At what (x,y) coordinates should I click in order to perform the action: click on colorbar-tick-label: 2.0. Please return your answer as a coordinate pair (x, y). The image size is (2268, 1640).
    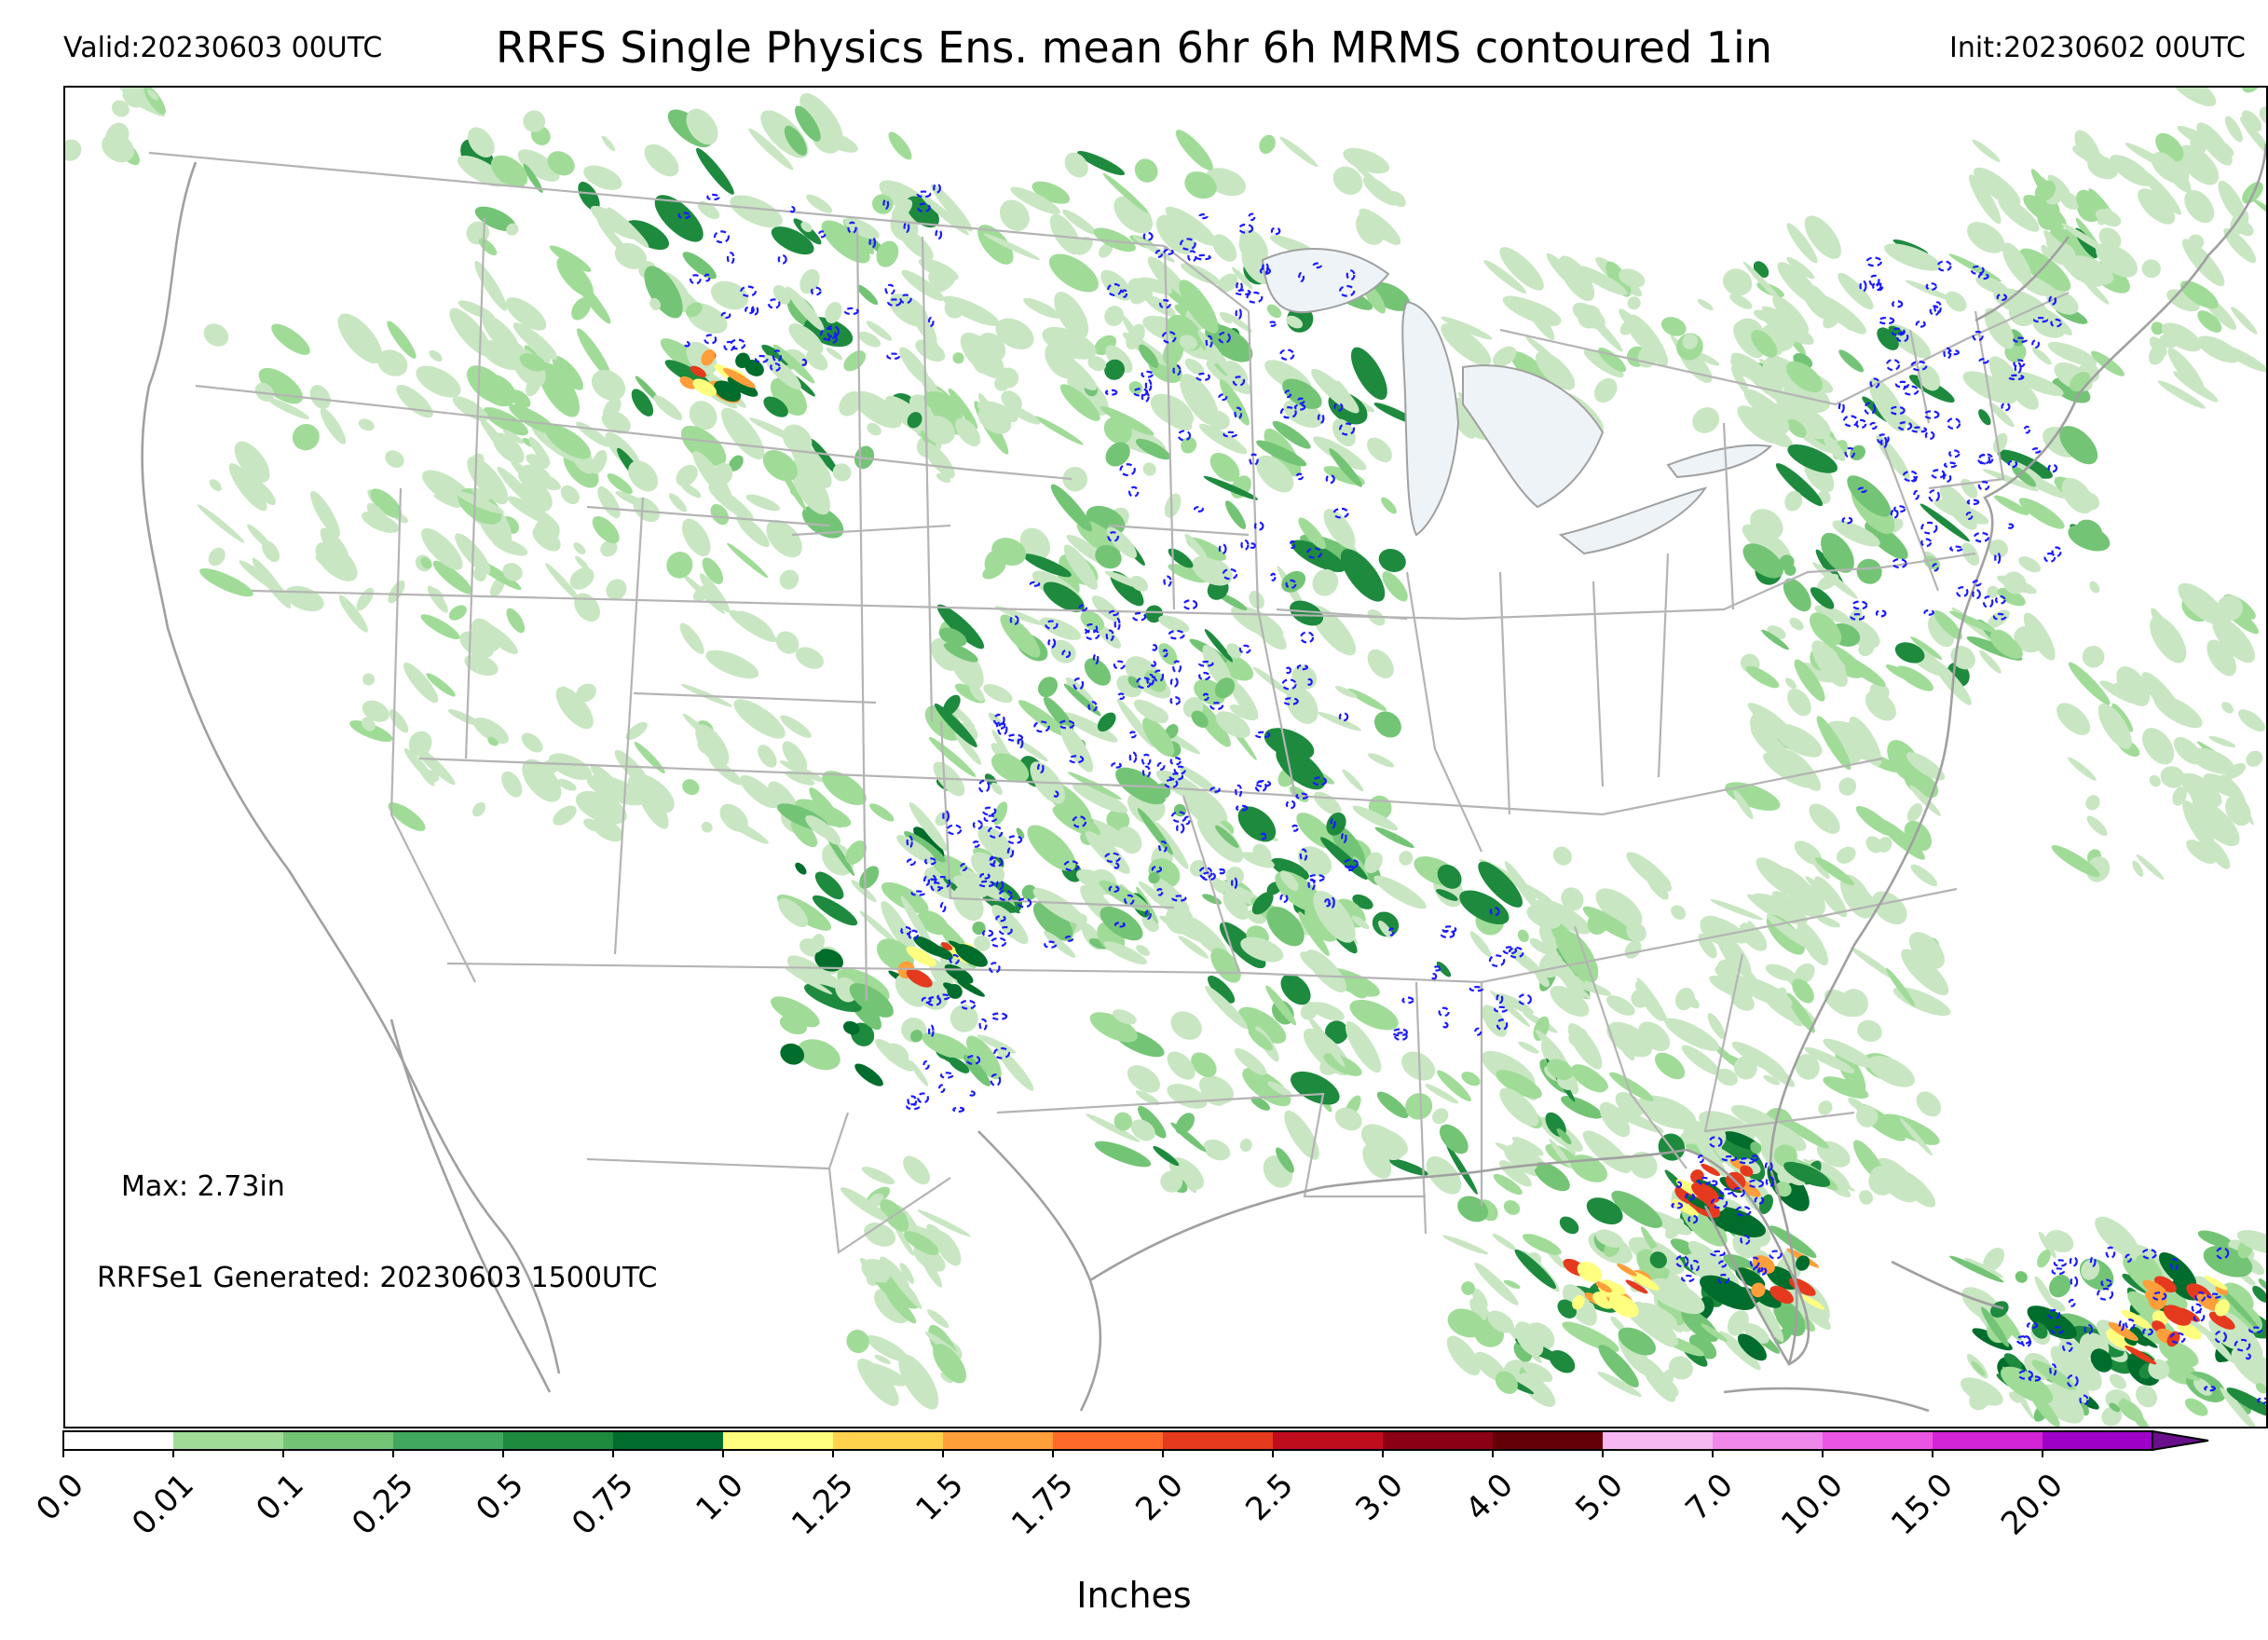
    Looking at the image, I should click on (1159, 1498).